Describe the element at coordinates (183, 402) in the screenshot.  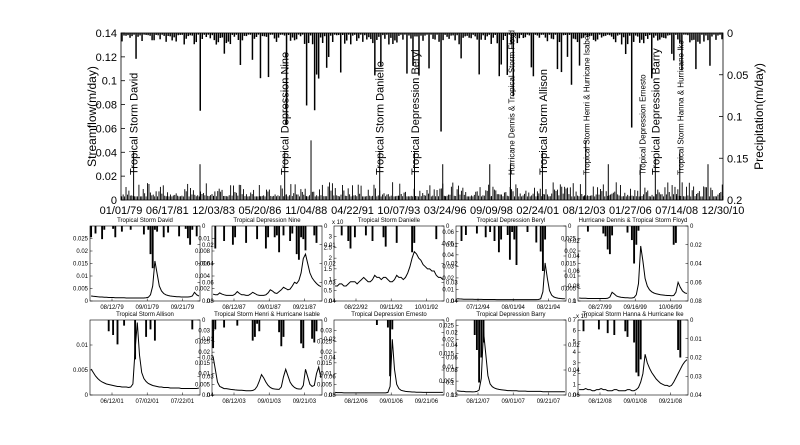
I see `x-tick-label: 07/22/01` at that location.